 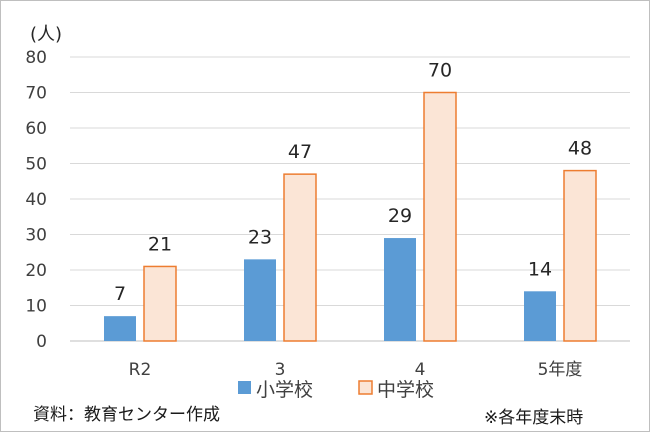 What do you see at coordinates (405, 390) in the screenshot?
I see `legend-label-junior-high: 中学校` at bounding box center [405, 390].